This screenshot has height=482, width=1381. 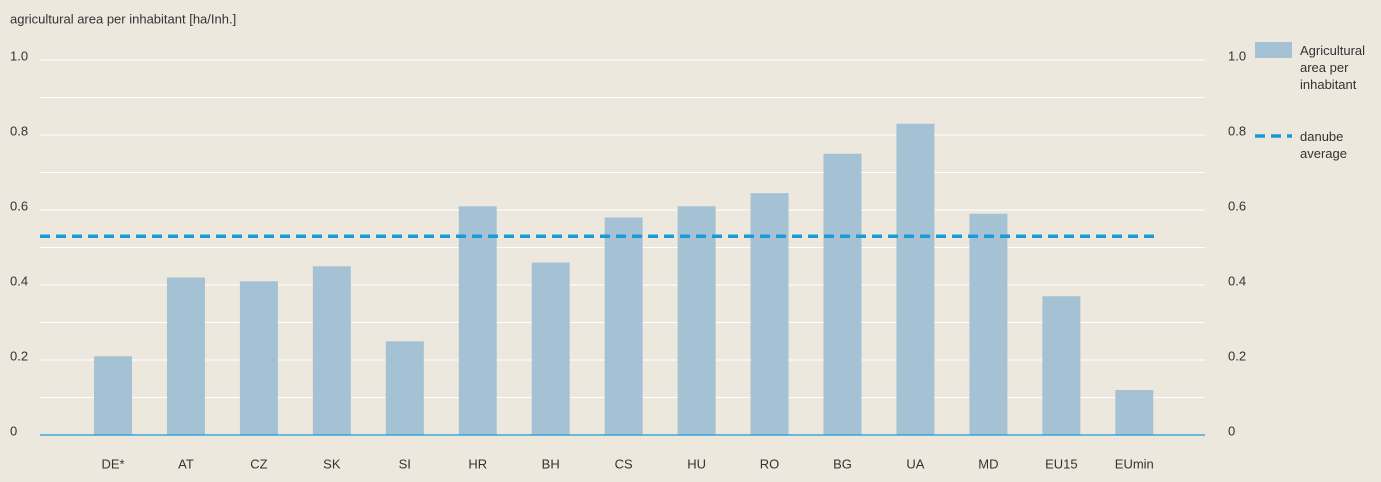 What do you see at coordinates (112, 463) in the screenshot?
I see `x-tick-label: DE*` at bounding box center [112, 463].